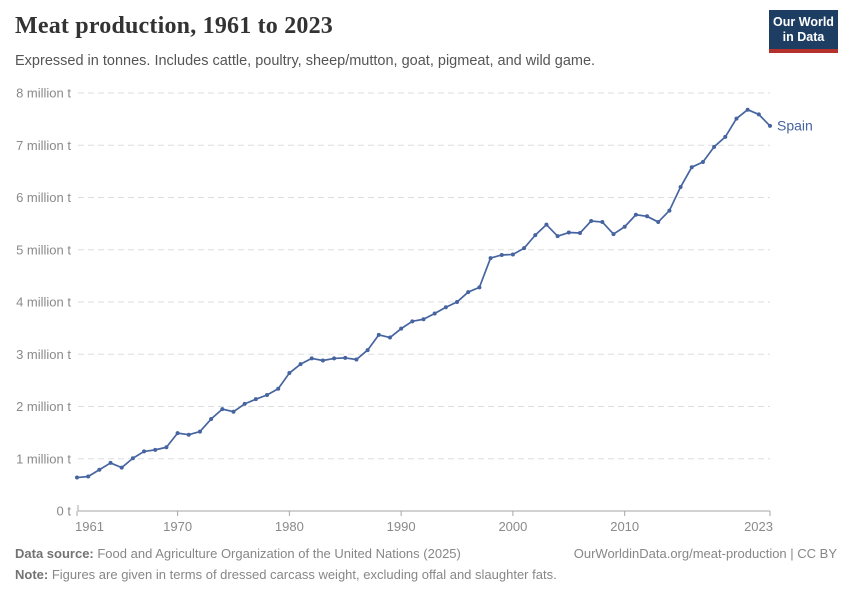 This screenshot has height=600, width=850. What do you see at coordinates (758, 526) in the screenshot?
I see `x-tick-label: 2023` at bounding box center [758, 526].